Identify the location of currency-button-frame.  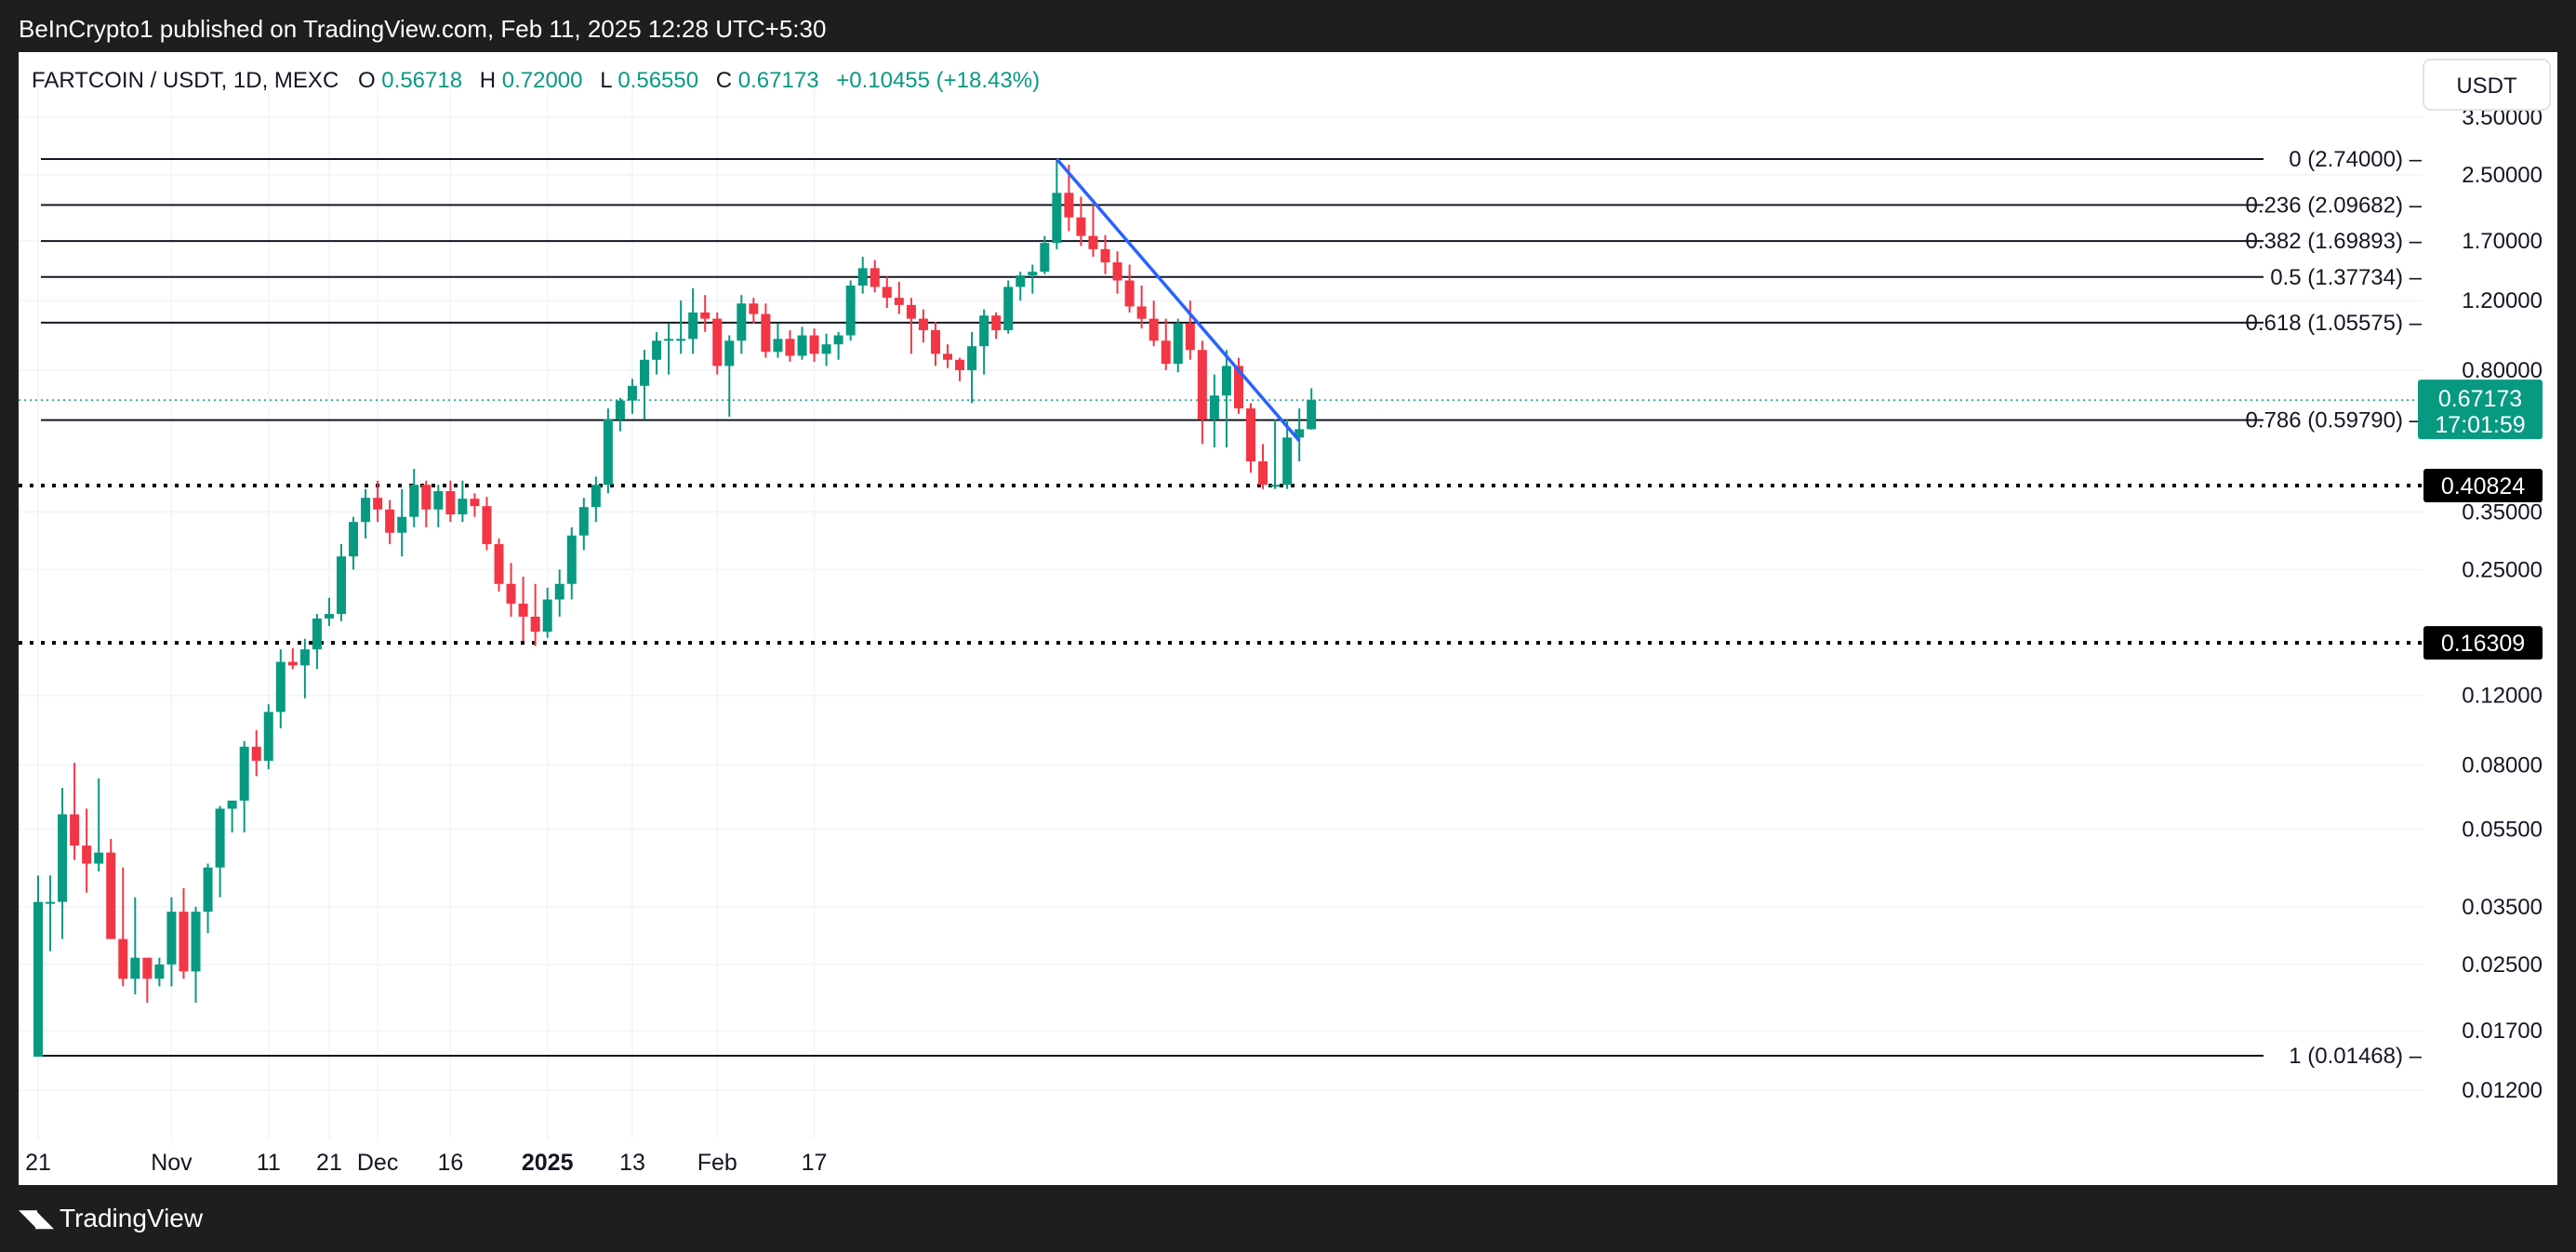
(2487, 85).